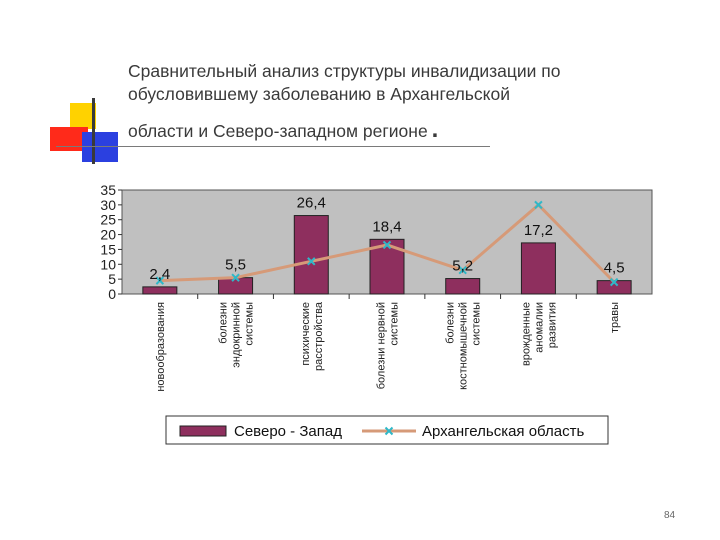 This screenshot has width=720, height=540. Describe the element at coordinates (108, 205) in the screenshot. I see `y-tick-label: 30` at that location.